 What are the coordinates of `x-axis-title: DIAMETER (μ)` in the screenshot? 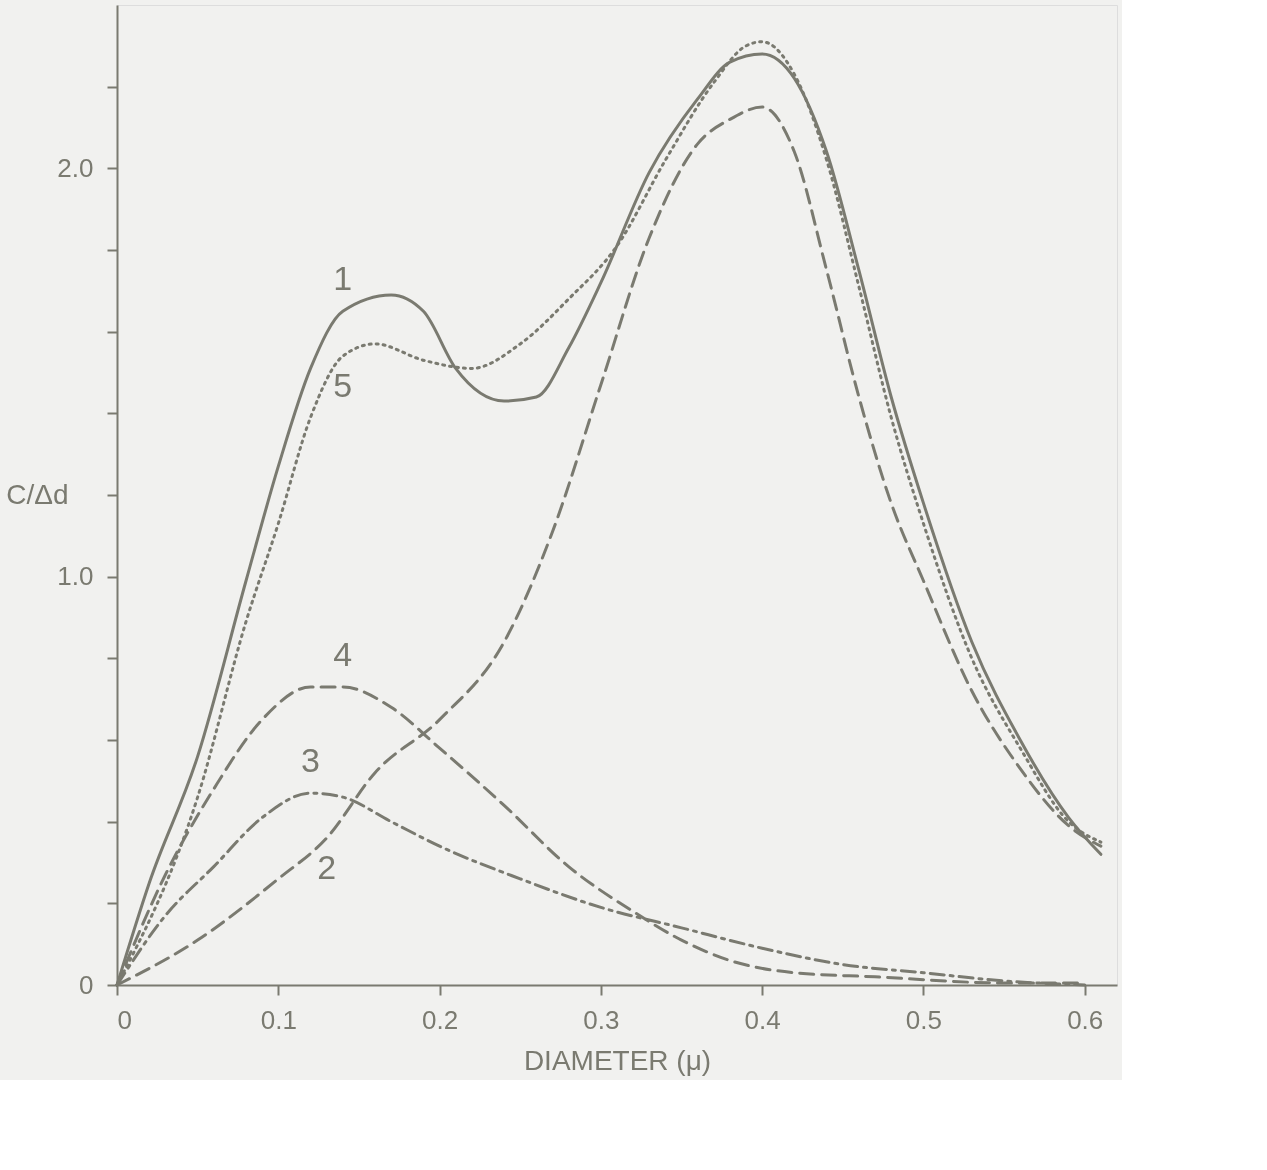 It's located at (617, 1060).